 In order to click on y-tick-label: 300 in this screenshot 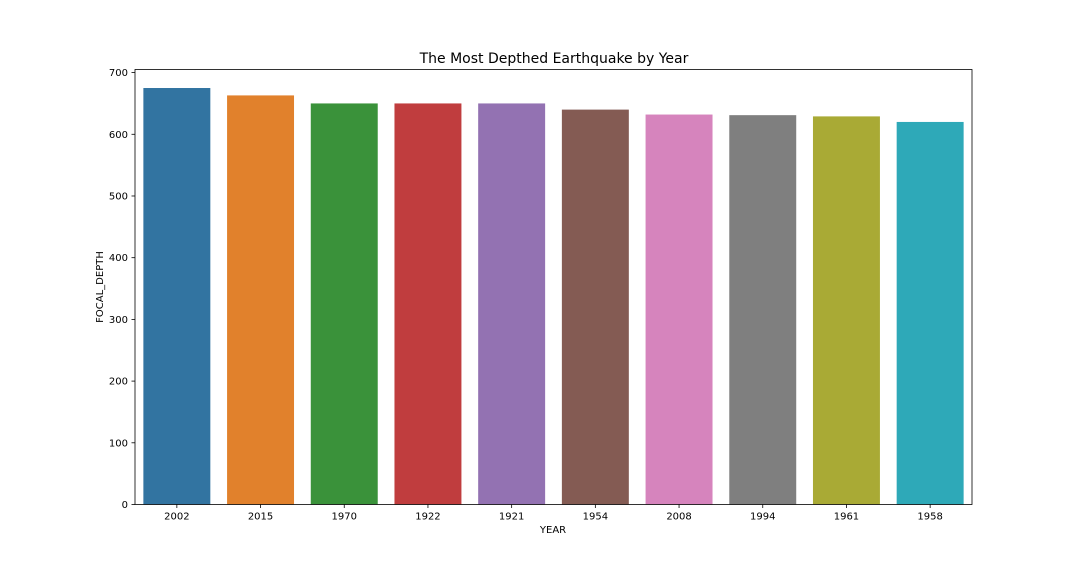, I will do `click(118, 320)`.